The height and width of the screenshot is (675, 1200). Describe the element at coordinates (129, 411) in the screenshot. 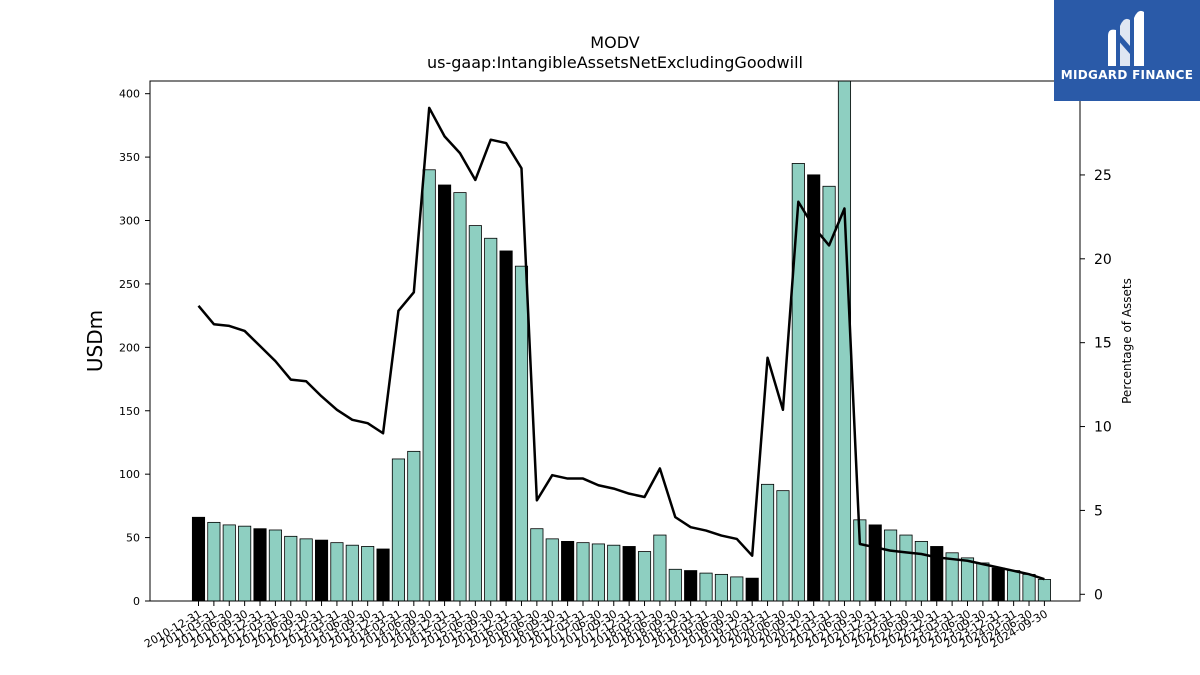

I see `y-tick-label: 150` at that location.